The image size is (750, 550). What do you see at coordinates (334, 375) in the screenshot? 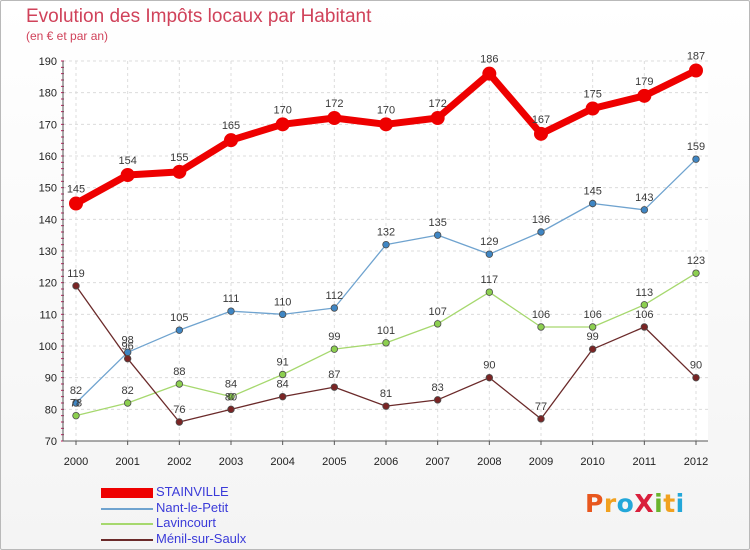
I see `series-3-data-label: 87` at bounding box center [334, 375].